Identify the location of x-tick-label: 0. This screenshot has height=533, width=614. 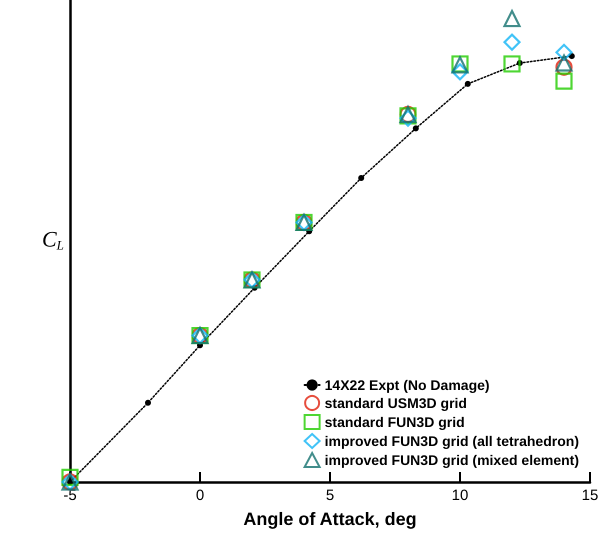
(200, 495).